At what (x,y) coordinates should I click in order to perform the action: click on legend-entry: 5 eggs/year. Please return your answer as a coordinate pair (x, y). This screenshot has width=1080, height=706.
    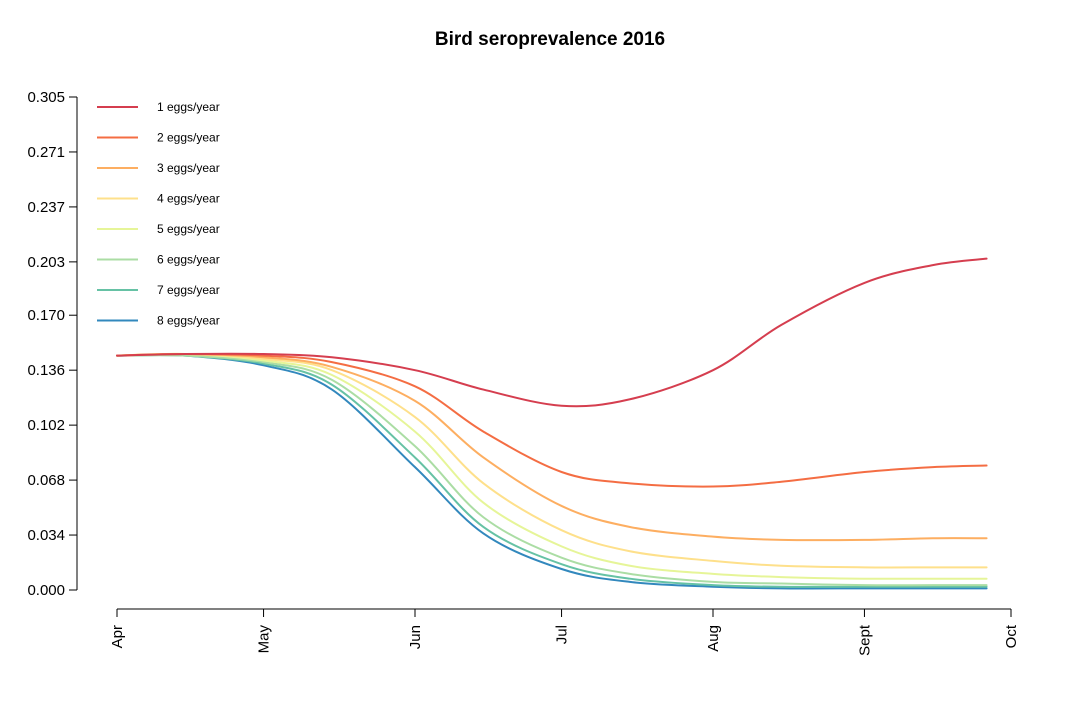
    Looking at the image, I should click on (158, 229).